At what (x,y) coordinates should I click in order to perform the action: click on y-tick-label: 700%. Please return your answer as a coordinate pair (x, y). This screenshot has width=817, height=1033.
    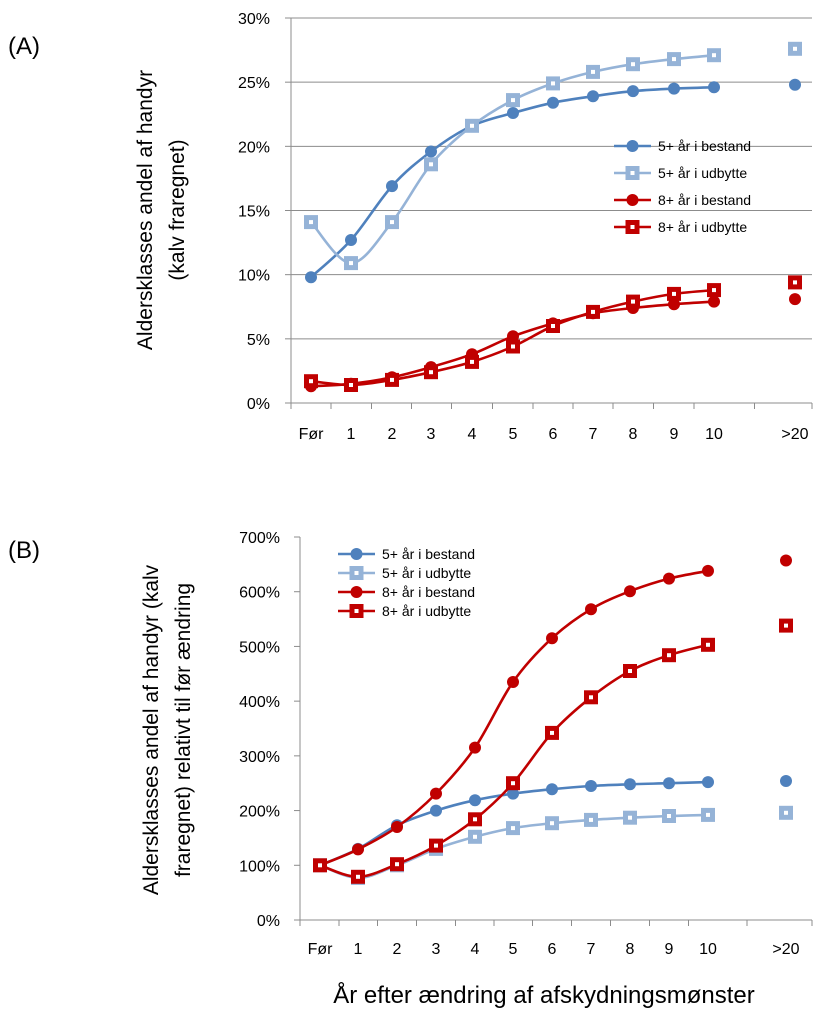
    Looking at the image, I should click on (259, 538).